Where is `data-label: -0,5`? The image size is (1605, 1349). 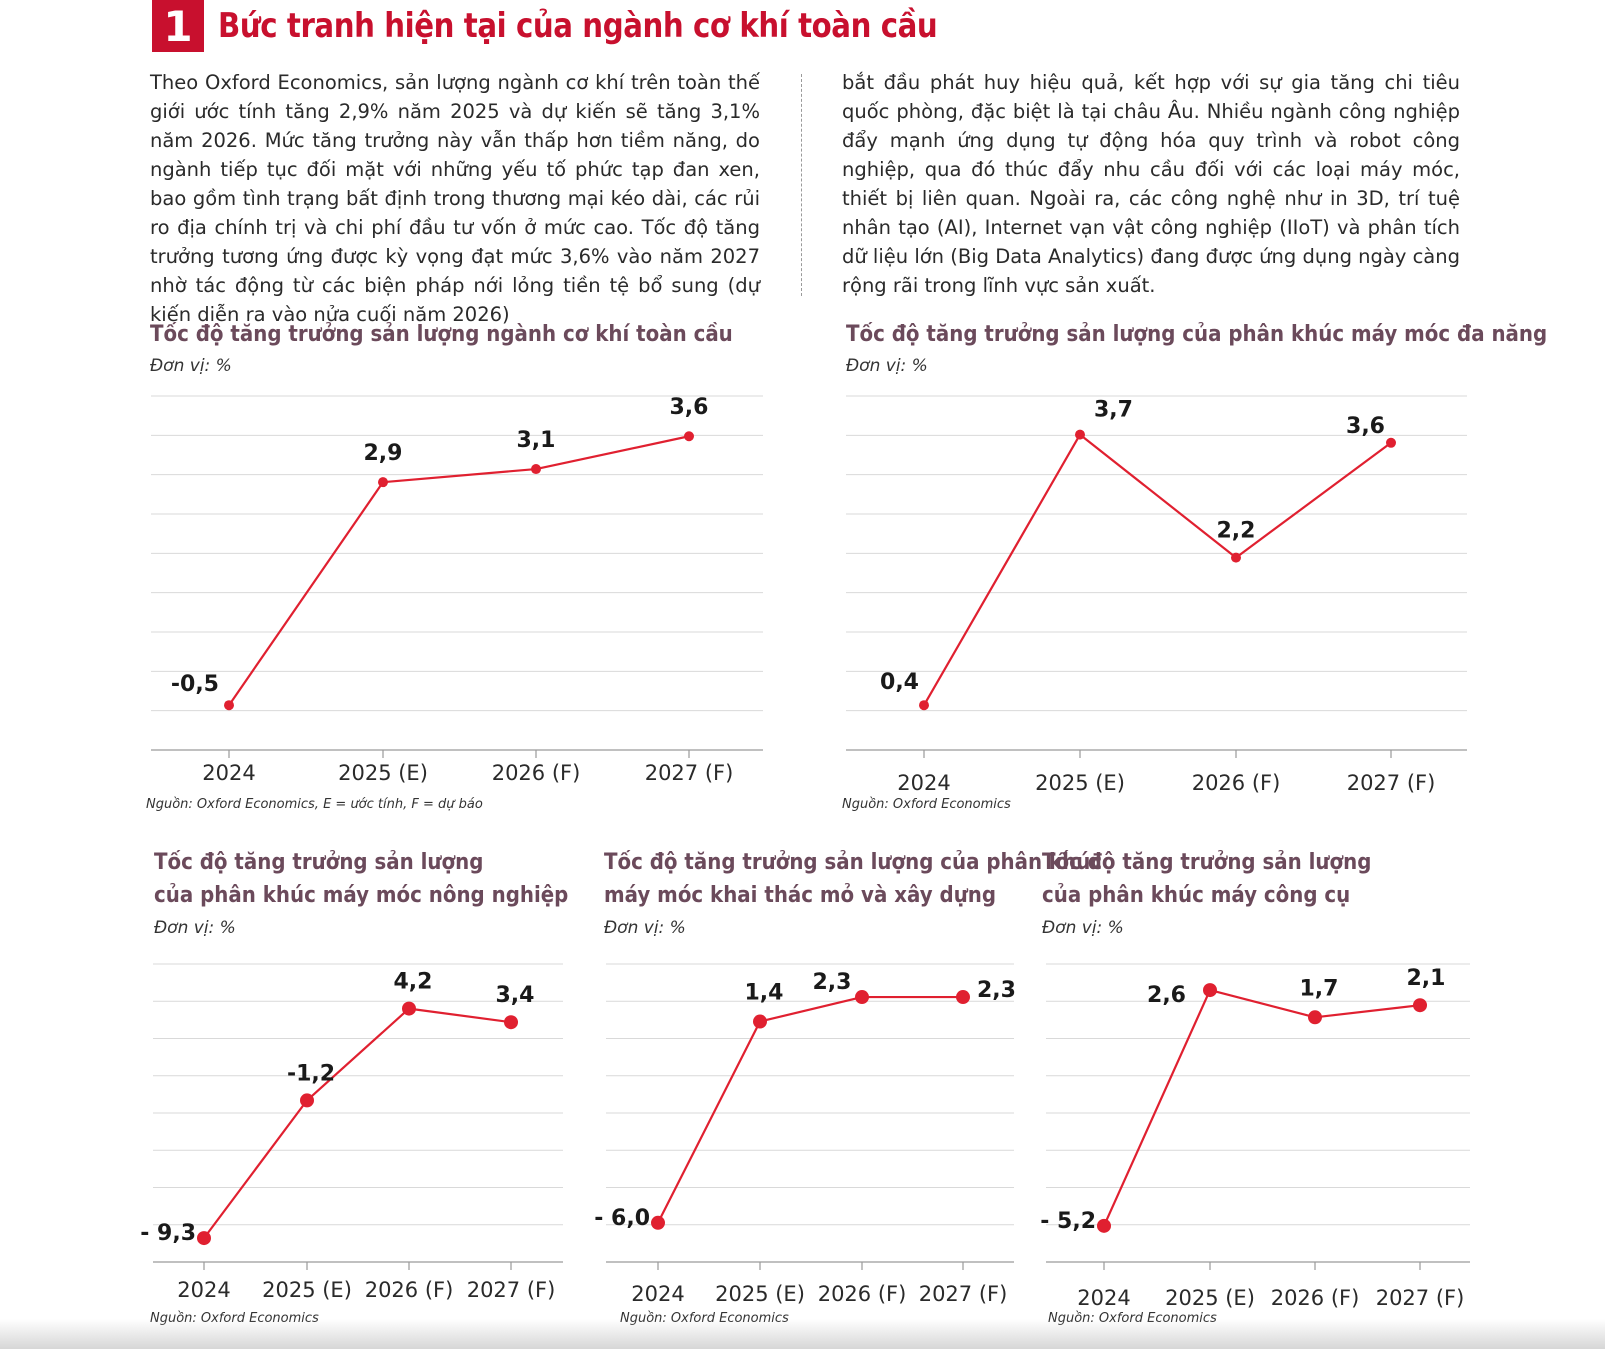 data-label: -0,5 is located at coordinates (195, 684).